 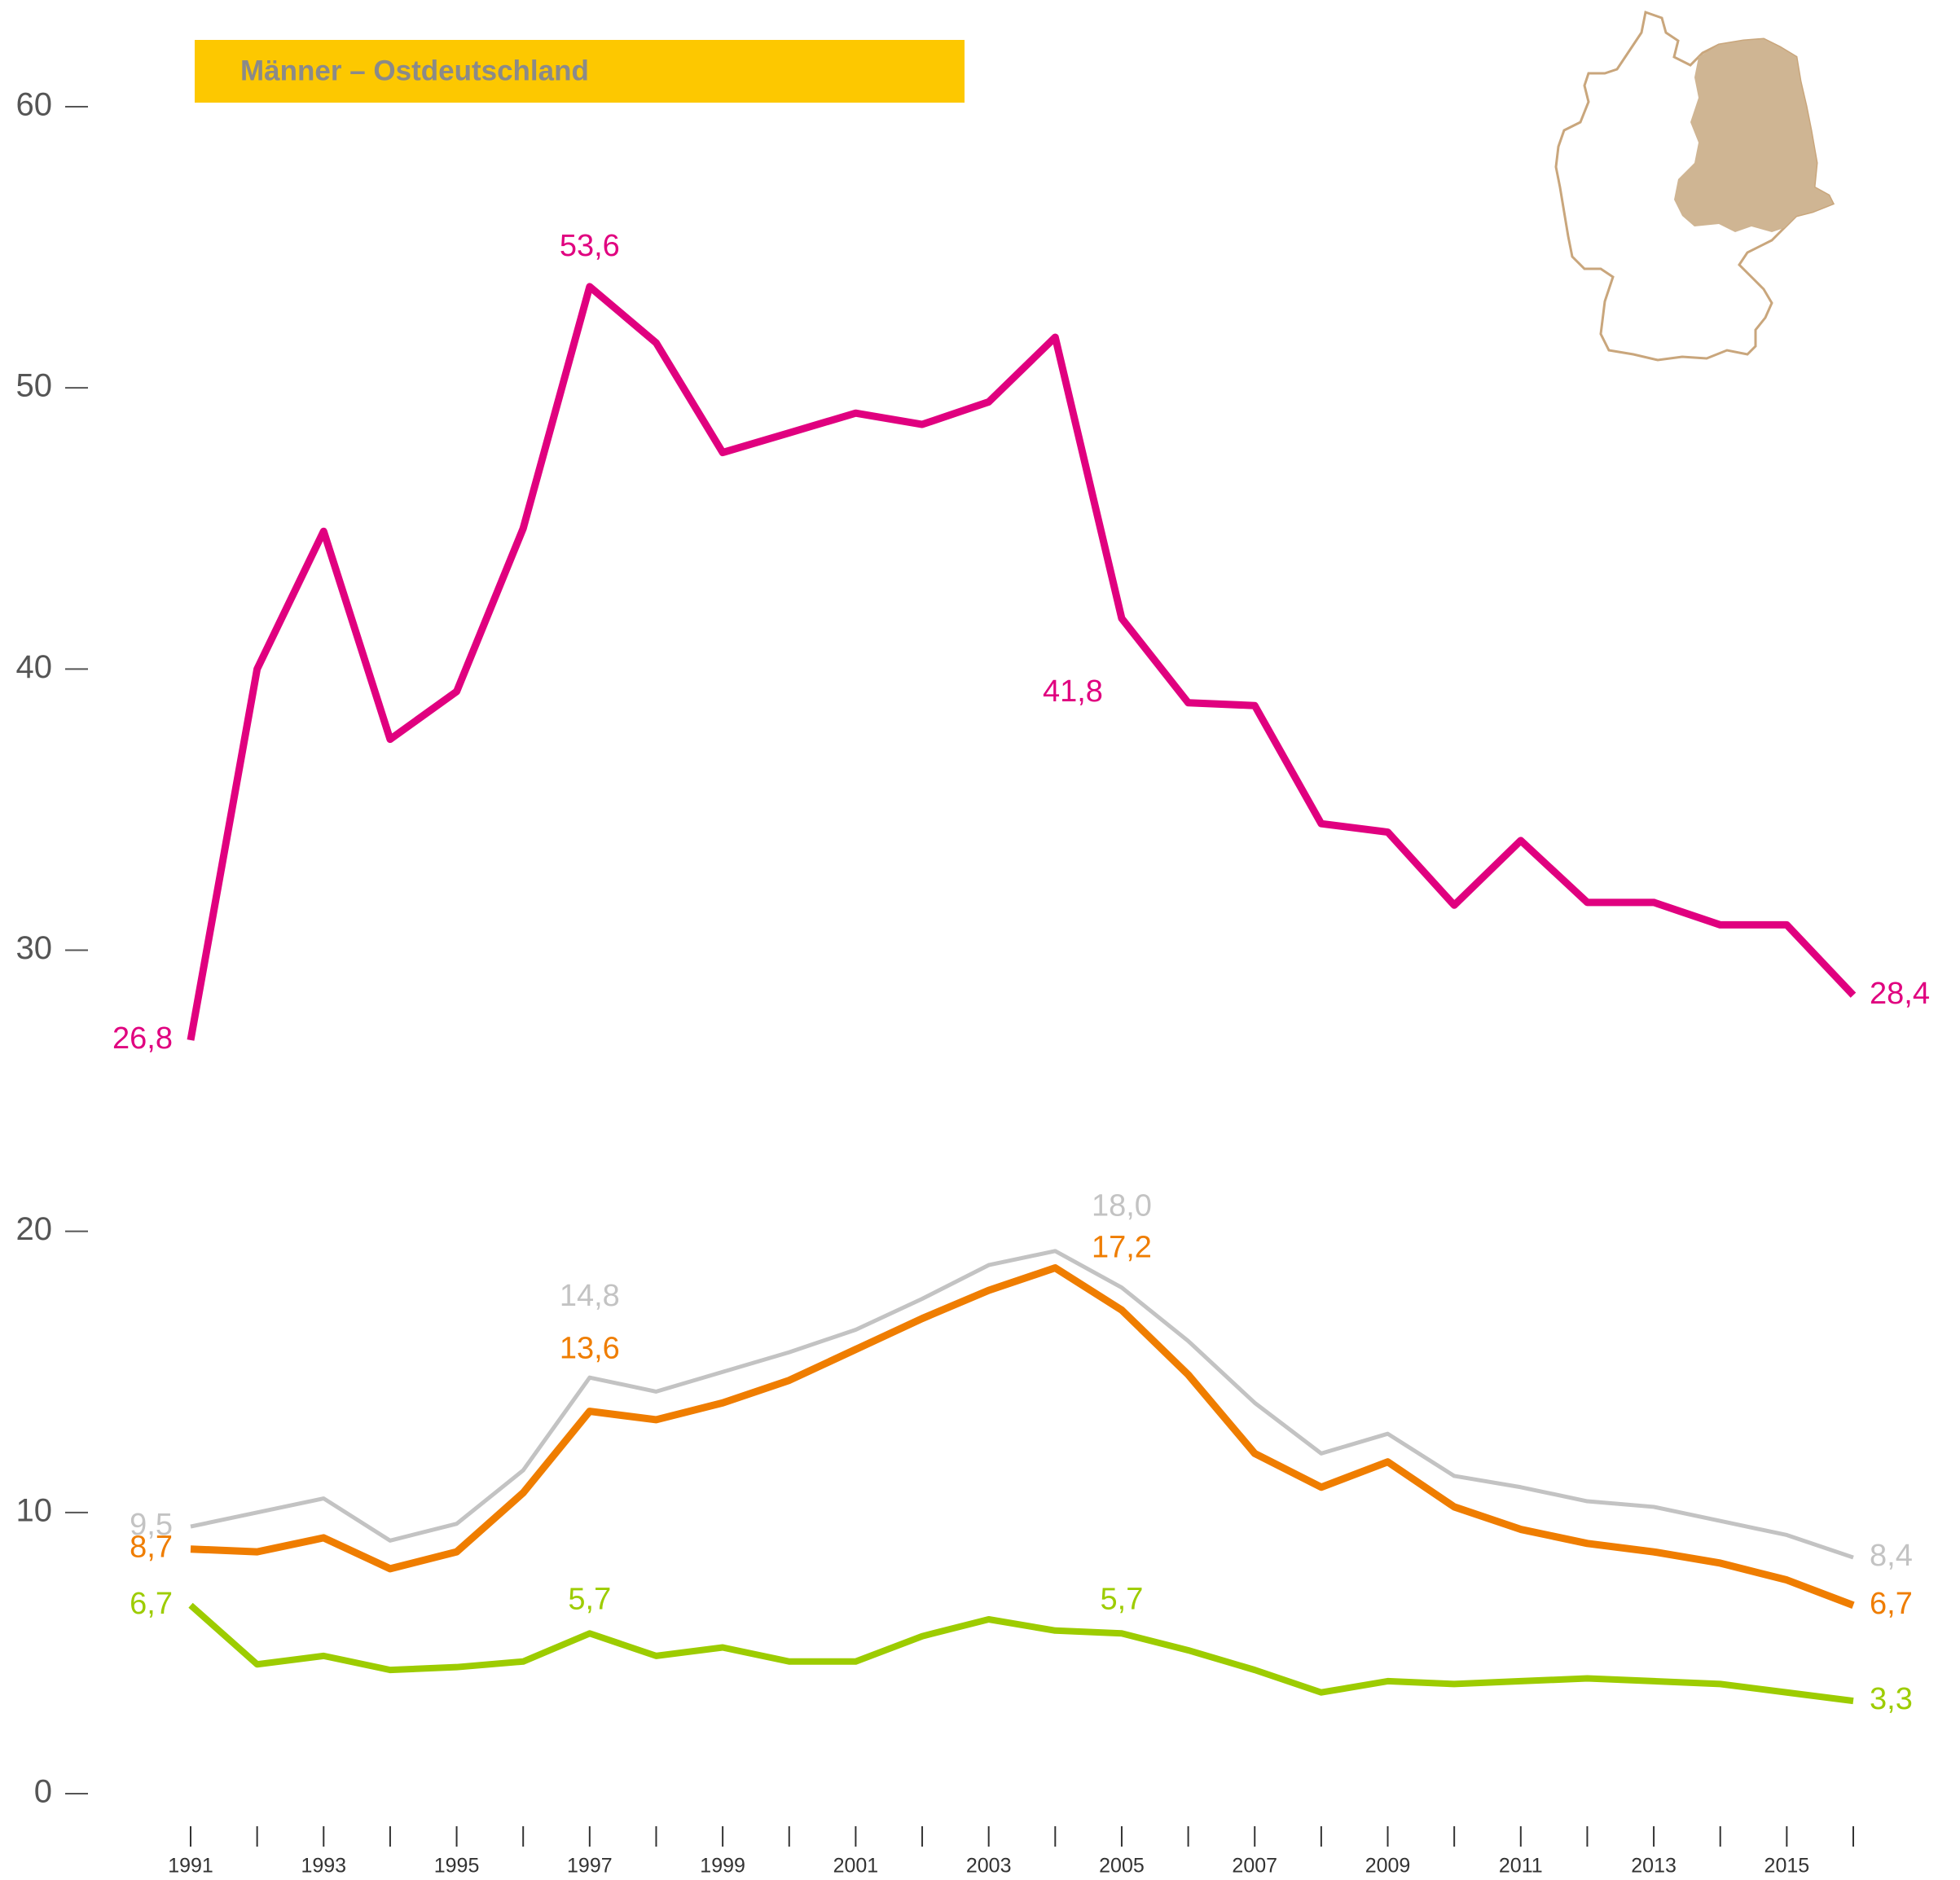 What do you see at coordinates (1388, 1867) in the screenshot?
I see `x-tick-label: 2009` at bounding box center [1388, 1867].